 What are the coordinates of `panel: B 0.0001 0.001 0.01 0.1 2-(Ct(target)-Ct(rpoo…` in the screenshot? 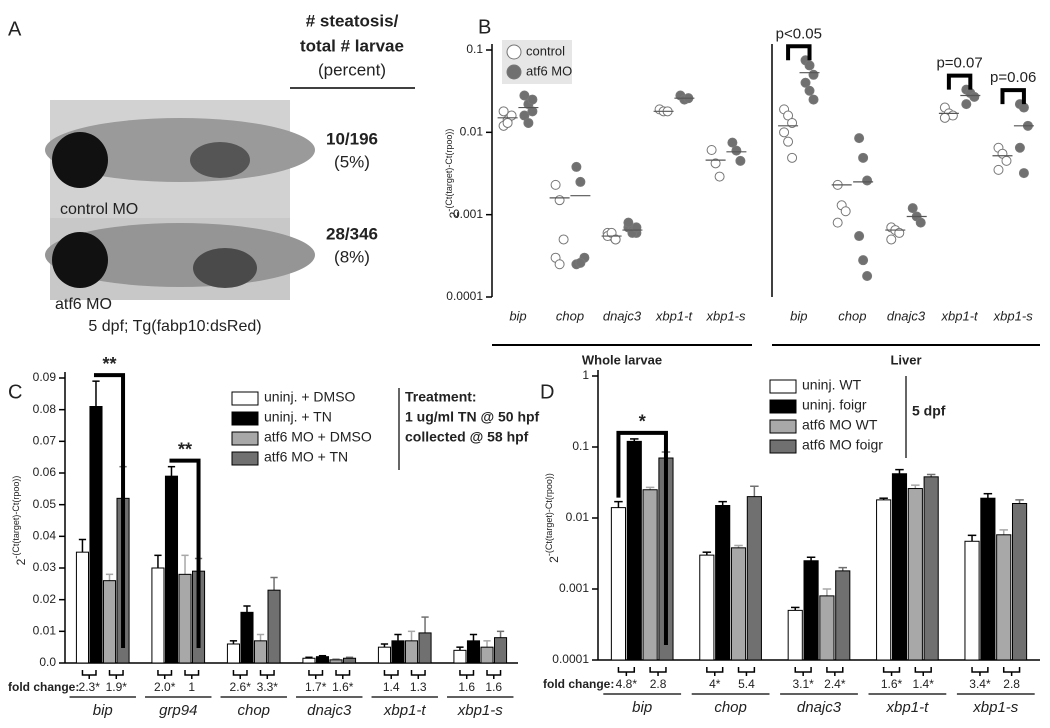 It's located at (598, 191).